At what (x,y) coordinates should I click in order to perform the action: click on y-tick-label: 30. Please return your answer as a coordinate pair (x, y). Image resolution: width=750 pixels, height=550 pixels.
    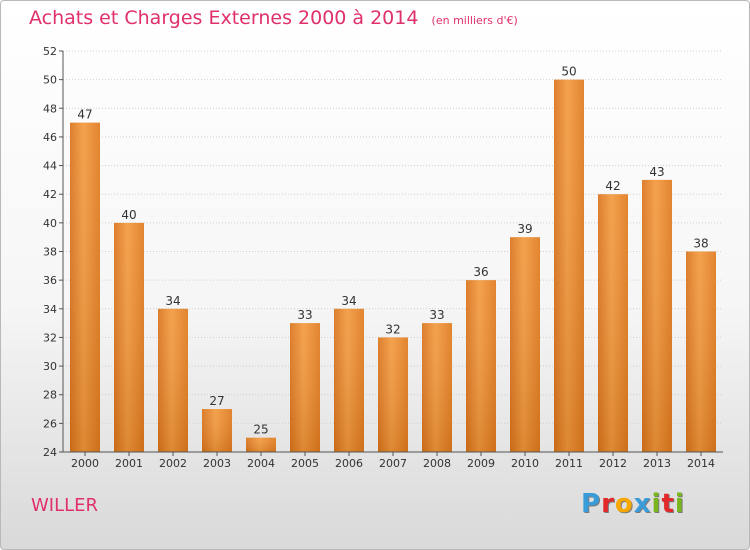
    Looking at the image, I should click on (50, 366).